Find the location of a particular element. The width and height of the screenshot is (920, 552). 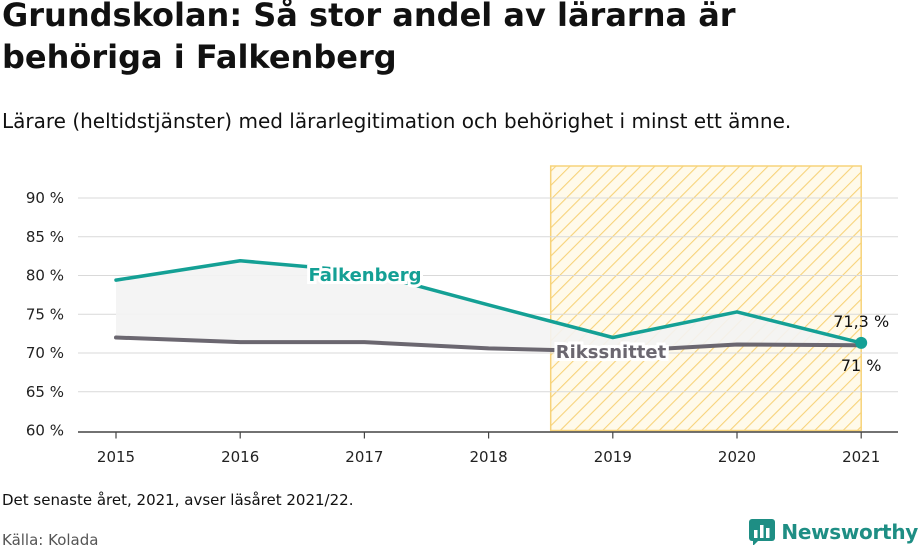

x-tick-label: 2018 is located at coordinates (489, 457).